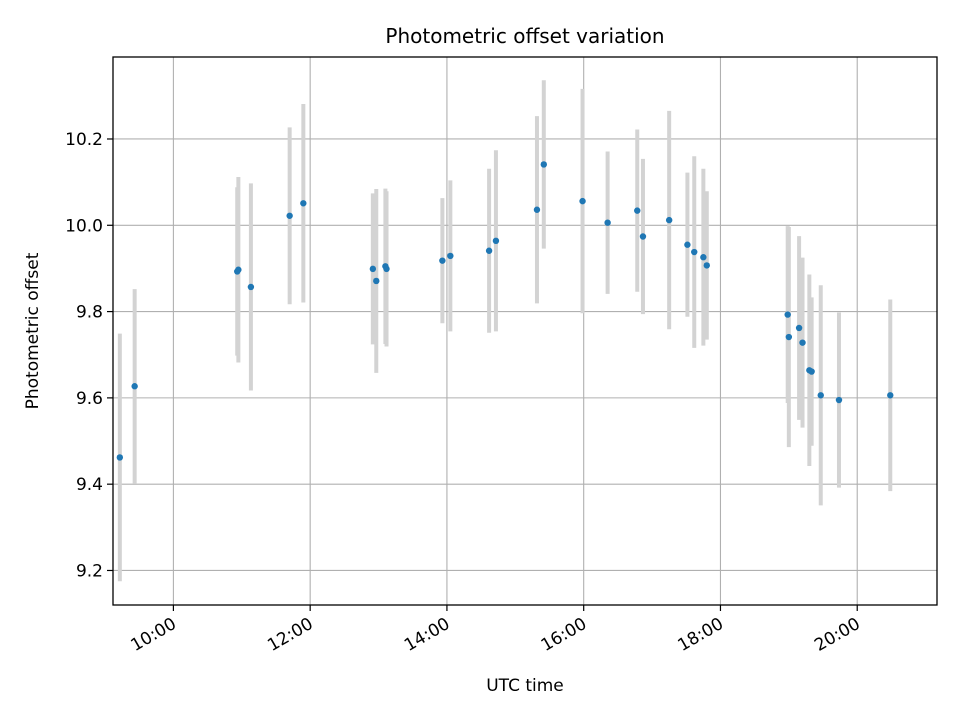 This screenshot has width=960, height=720. Describe the element at coordinates (89, 355) in the screenshot. I see `y-axis-ticks: 9.2 9.4 9.6 9.8 10.0 10.2` at that location.